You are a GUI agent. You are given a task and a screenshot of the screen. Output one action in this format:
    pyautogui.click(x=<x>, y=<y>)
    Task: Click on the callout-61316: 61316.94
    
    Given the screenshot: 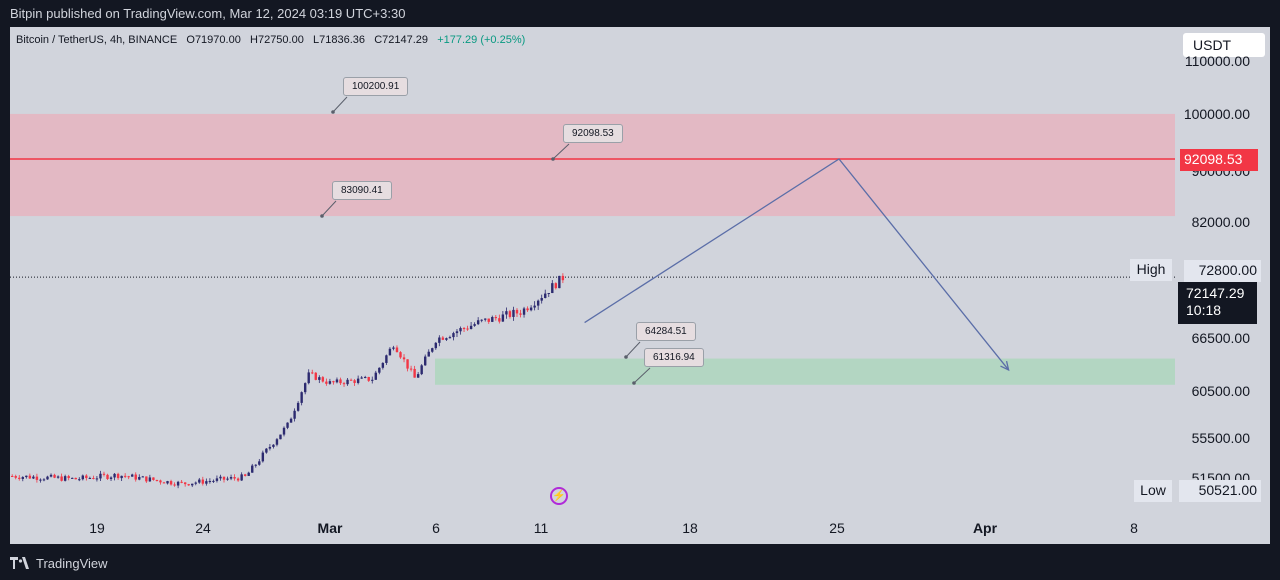 What is the action you would take?
    pyautogui.click(x=674, y=357)
    